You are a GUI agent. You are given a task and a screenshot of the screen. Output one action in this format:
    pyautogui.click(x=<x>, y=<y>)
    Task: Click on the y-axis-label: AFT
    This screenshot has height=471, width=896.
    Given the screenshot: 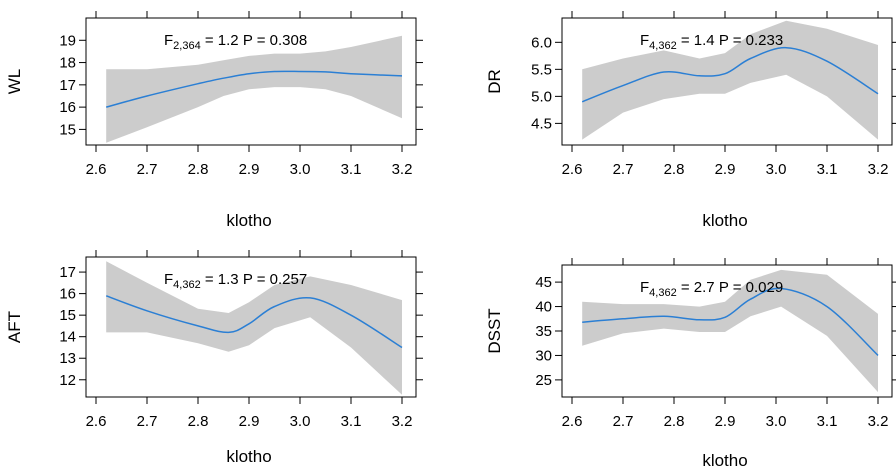 What is the action you would take?
    pyautogui.click(x=14, y=327)
    